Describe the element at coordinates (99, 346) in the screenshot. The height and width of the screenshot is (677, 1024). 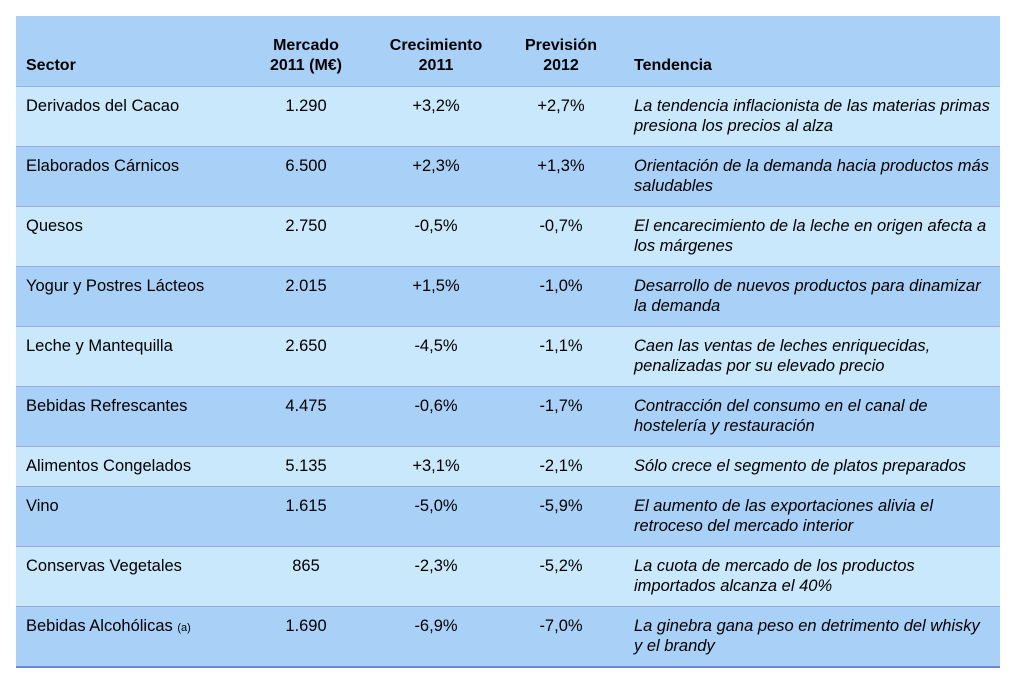
I see `sector-name: Leche y Mantequilla` at that location.